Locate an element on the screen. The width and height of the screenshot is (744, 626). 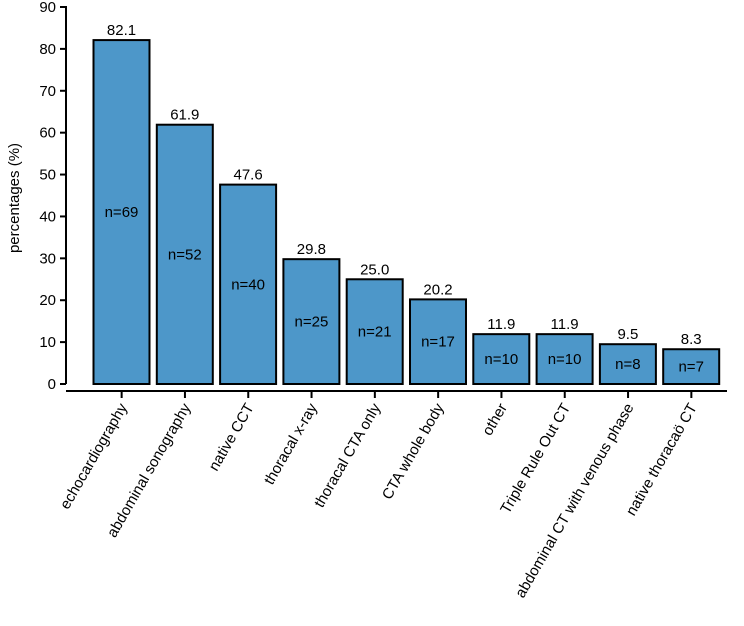
x-category-label: CTA whole body is located at coordinates (413, 451).